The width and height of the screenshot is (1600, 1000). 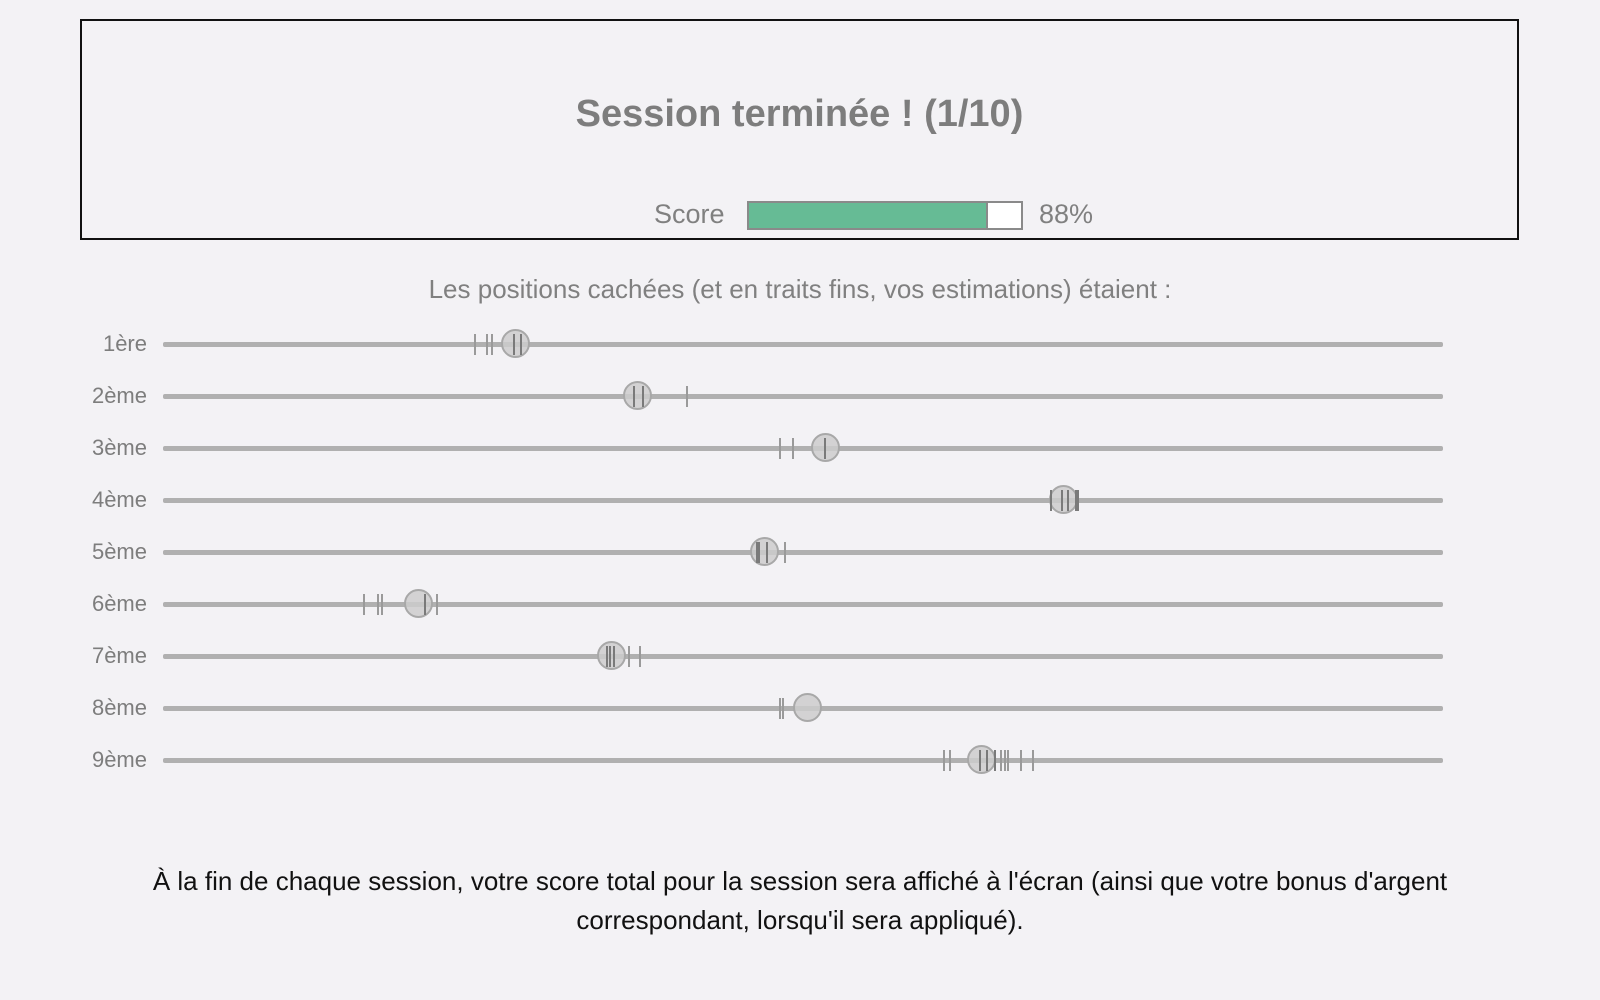 I want to click on slider-row: 6ème, so click(x=800, y=604).